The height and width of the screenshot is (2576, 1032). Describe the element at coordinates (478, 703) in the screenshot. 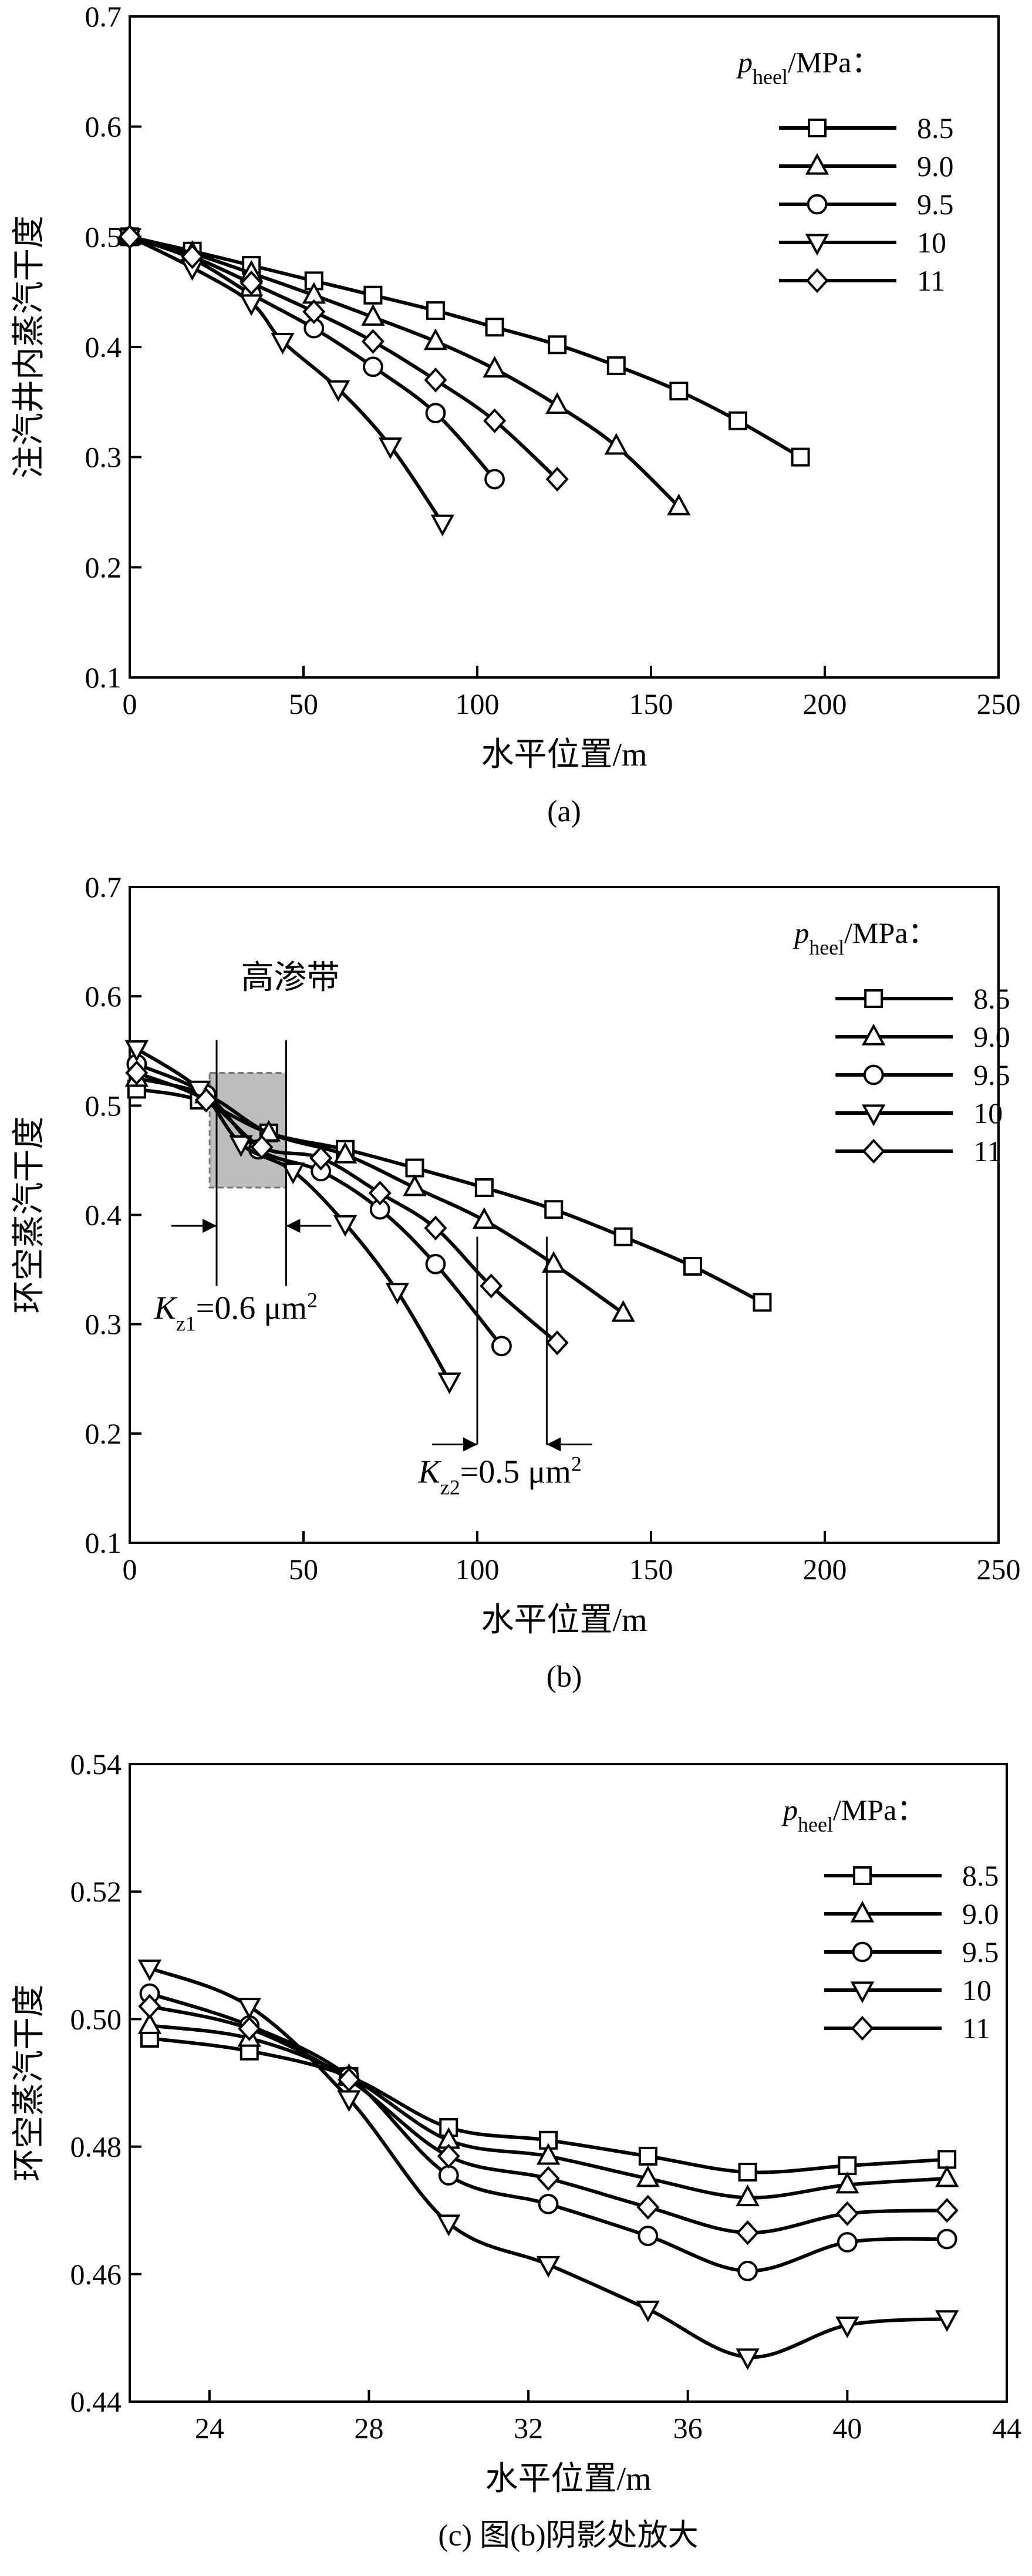

I see `x-tick-label: 100` at that location.